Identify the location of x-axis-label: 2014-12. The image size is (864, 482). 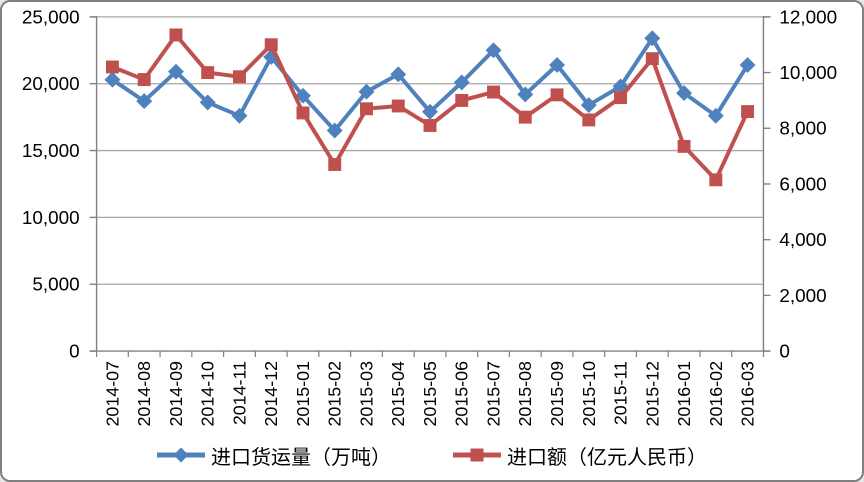
(271, 394).